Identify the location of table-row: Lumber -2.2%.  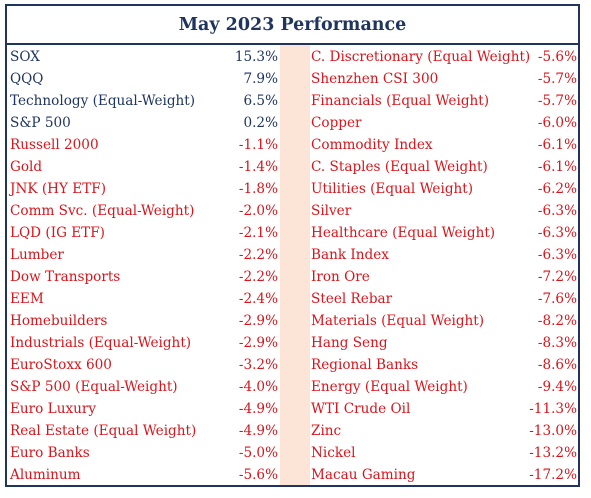
(144, 255).